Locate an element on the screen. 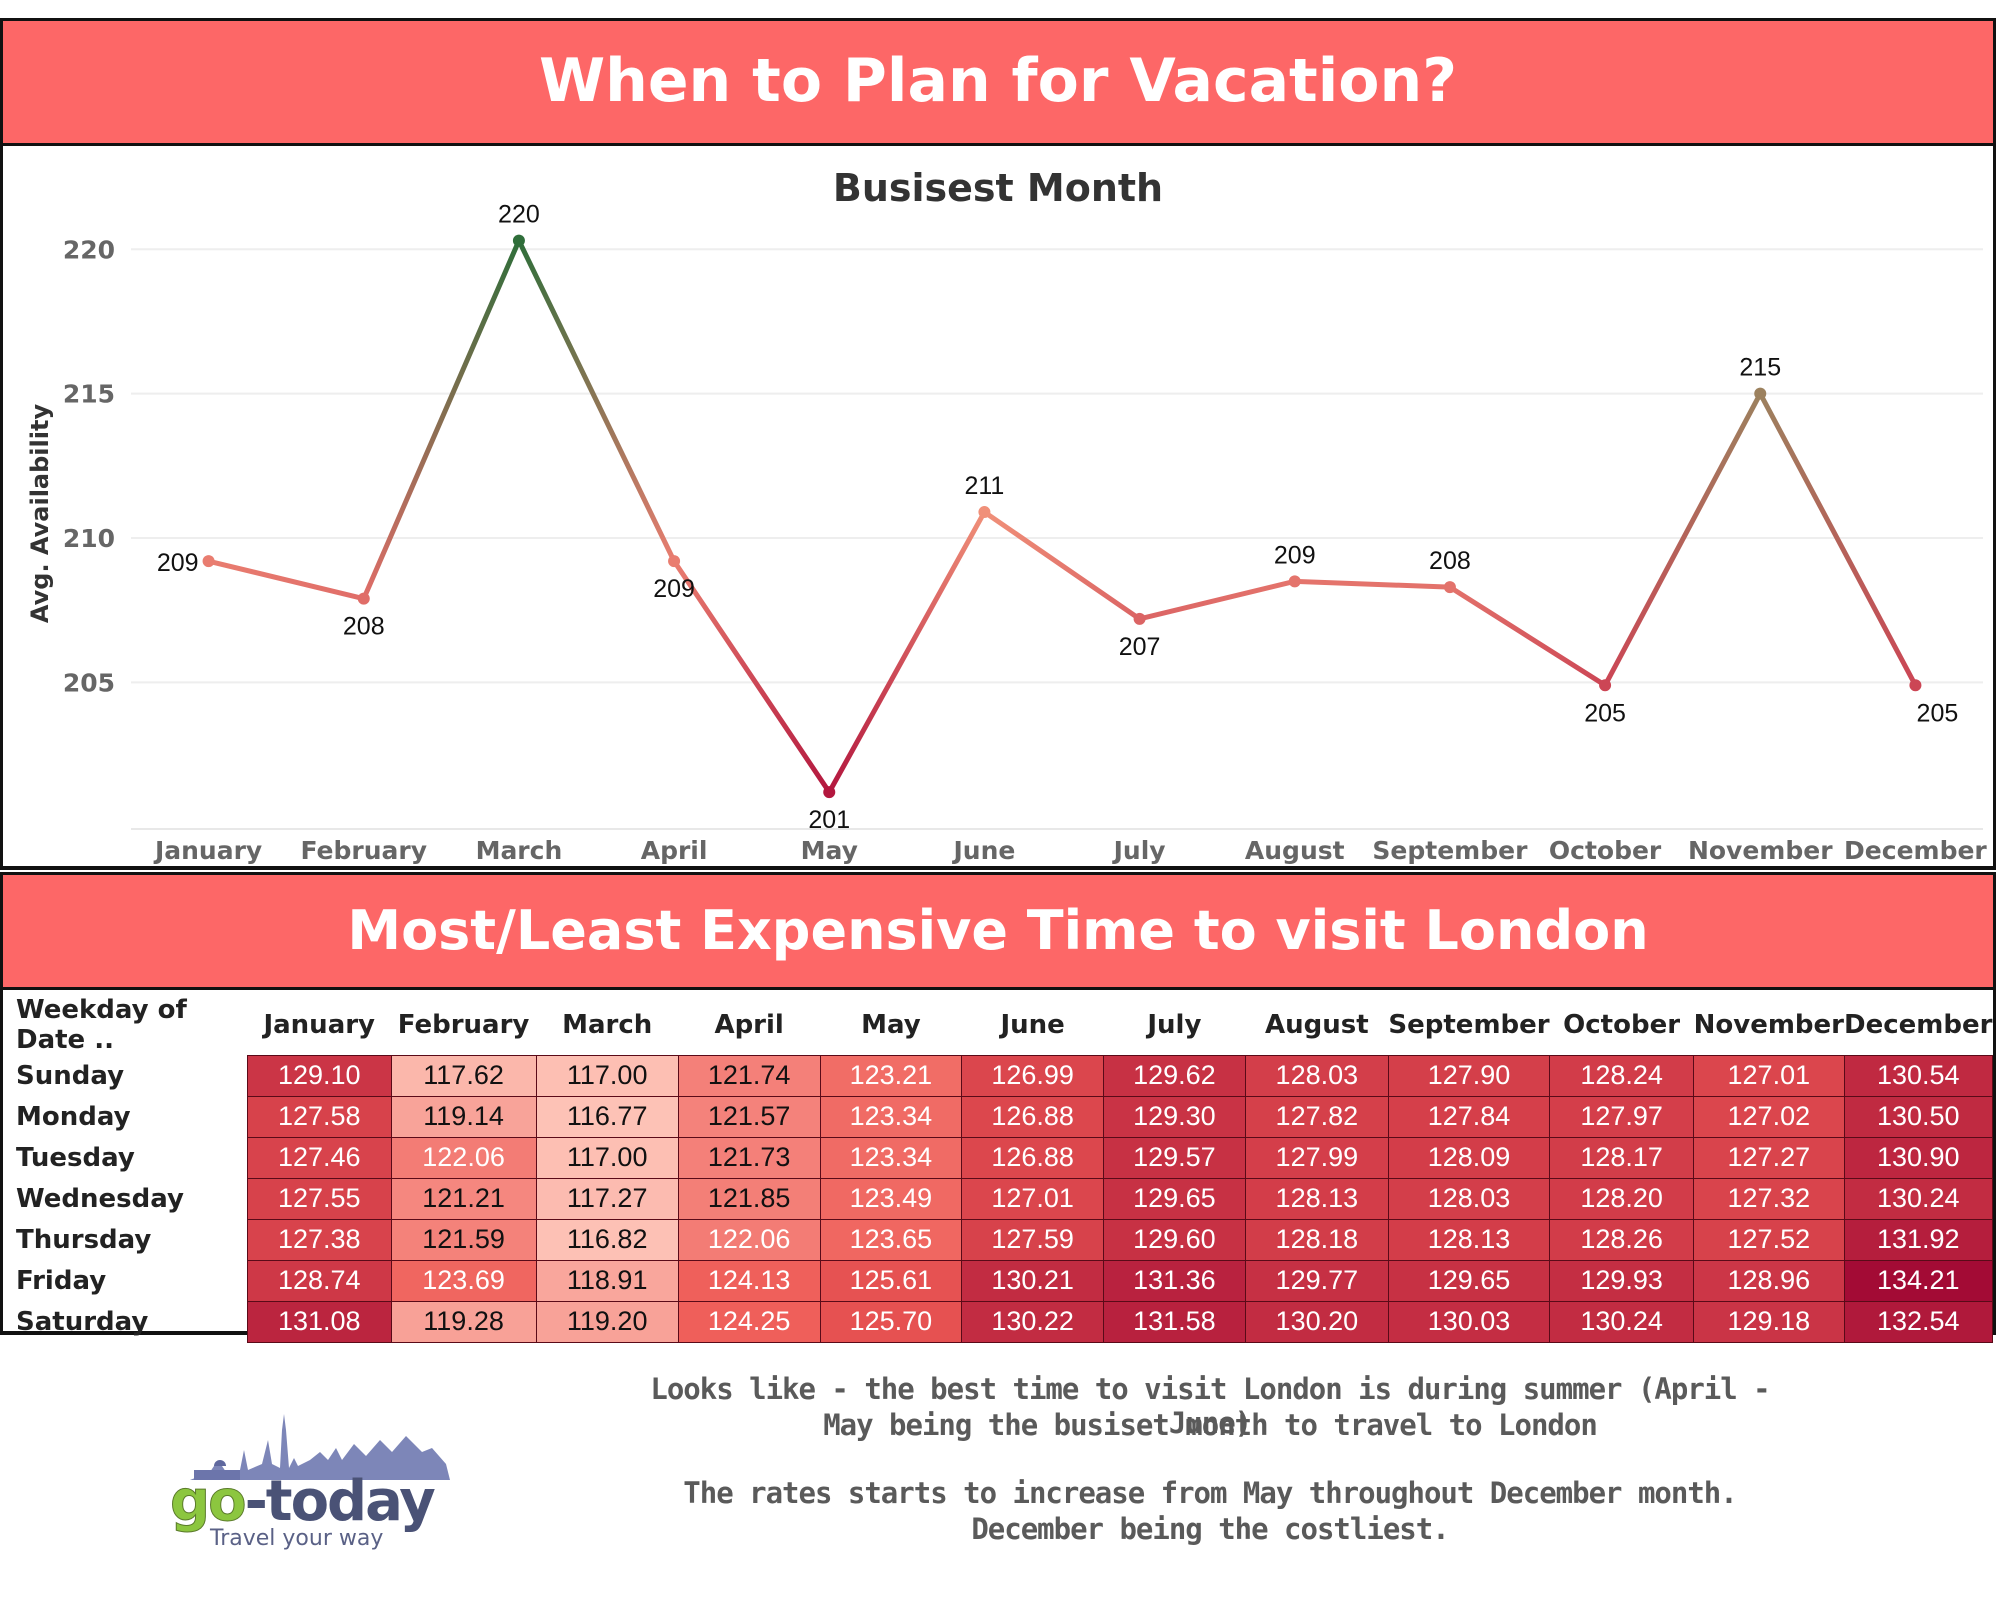 The height and width of the screenshot is (1600, 2000). weekday-label: Friday is located at coordinates (61, 1280).